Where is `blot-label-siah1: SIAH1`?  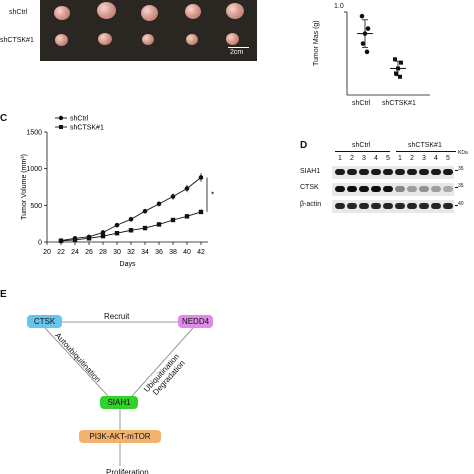
blot-label-siah1: SIAH1 is located at coordinates (310, 171).